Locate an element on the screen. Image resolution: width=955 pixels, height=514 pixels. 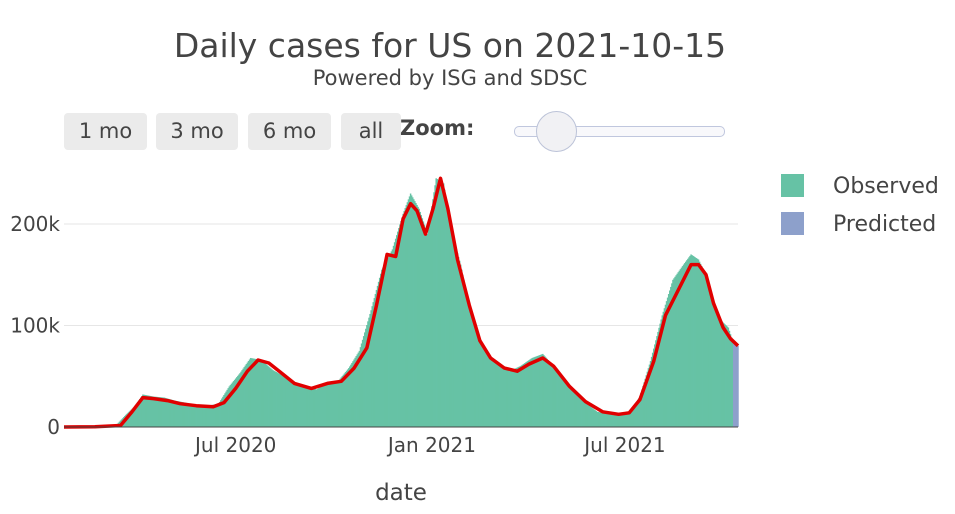
zoom-slider-handle is located at coordinates (556, 131).